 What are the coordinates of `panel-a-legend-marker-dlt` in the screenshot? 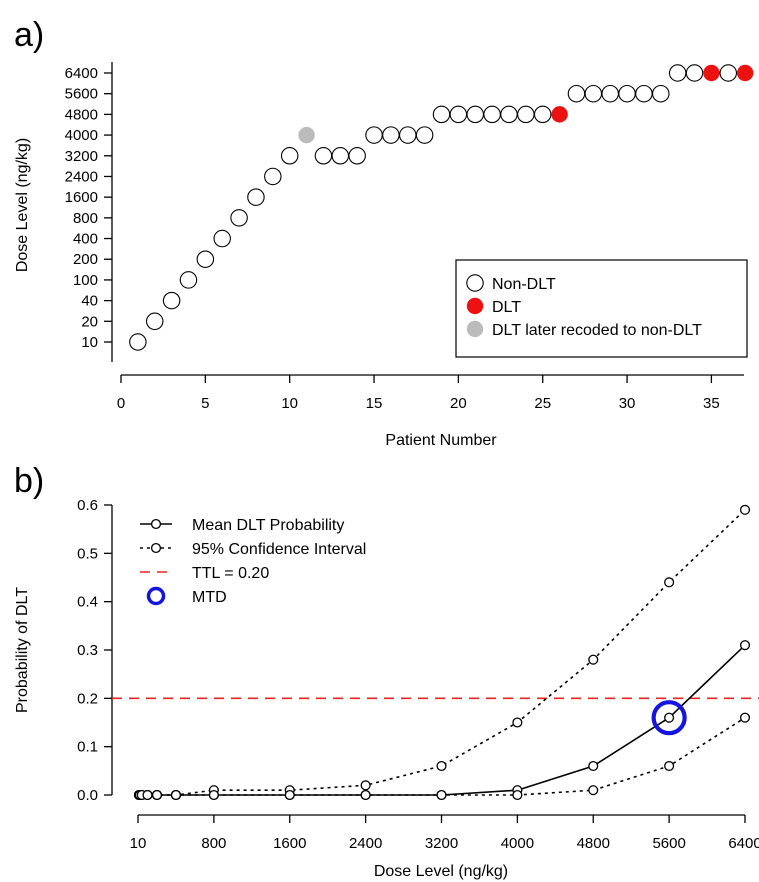 It's located at (475, 306).